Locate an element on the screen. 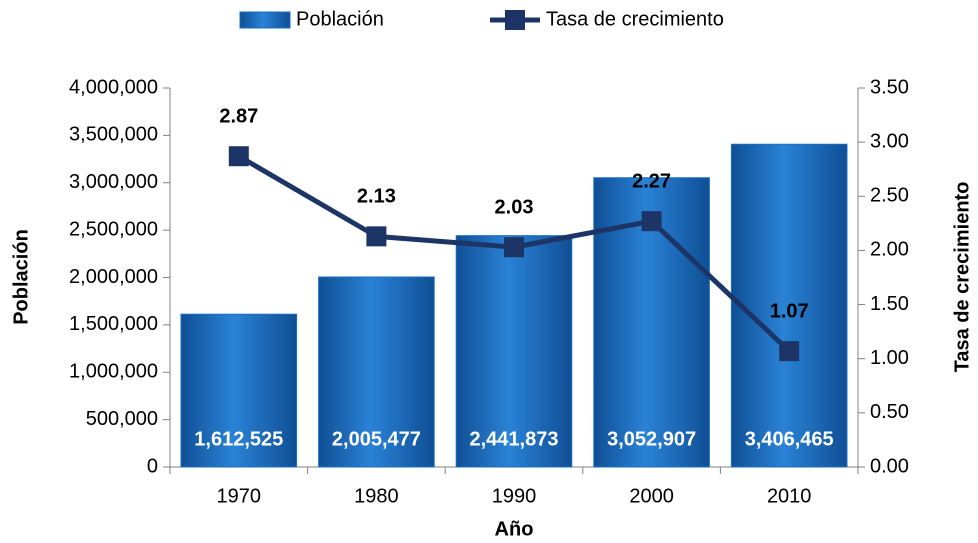 The height and width of the screenshot is (543, 978). y-tick-label: 3,500,000 is located at coordinates (113, 135).